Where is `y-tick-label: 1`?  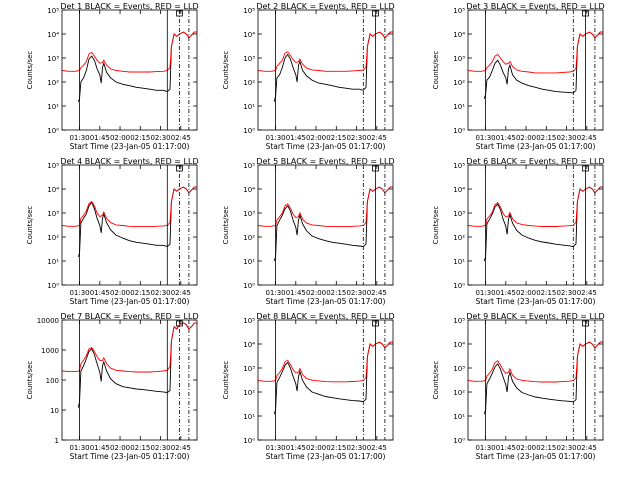 y-tick-label: 1 is located at coordinates (57, 441).